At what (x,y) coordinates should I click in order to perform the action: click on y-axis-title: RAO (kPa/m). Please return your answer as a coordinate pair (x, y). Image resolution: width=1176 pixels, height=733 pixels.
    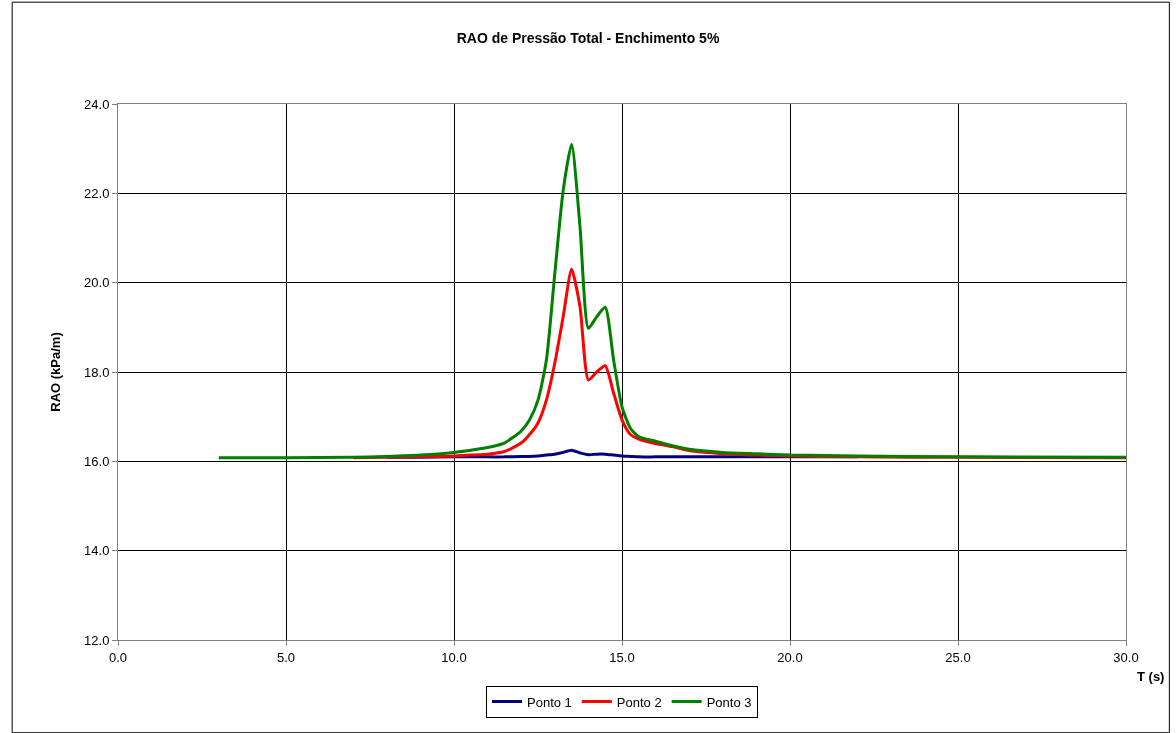
    Looking at the image, I should click on (56, 372).